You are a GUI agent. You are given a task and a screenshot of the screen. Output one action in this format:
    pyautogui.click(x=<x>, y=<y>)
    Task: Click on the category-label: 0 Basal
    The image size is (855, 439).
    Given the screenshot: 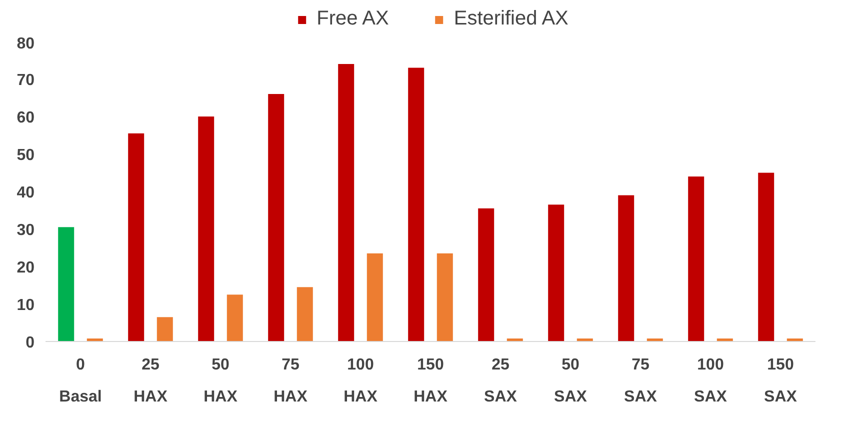 What is the action you would take?
    pyautogui.click(x=80, y=381)
    